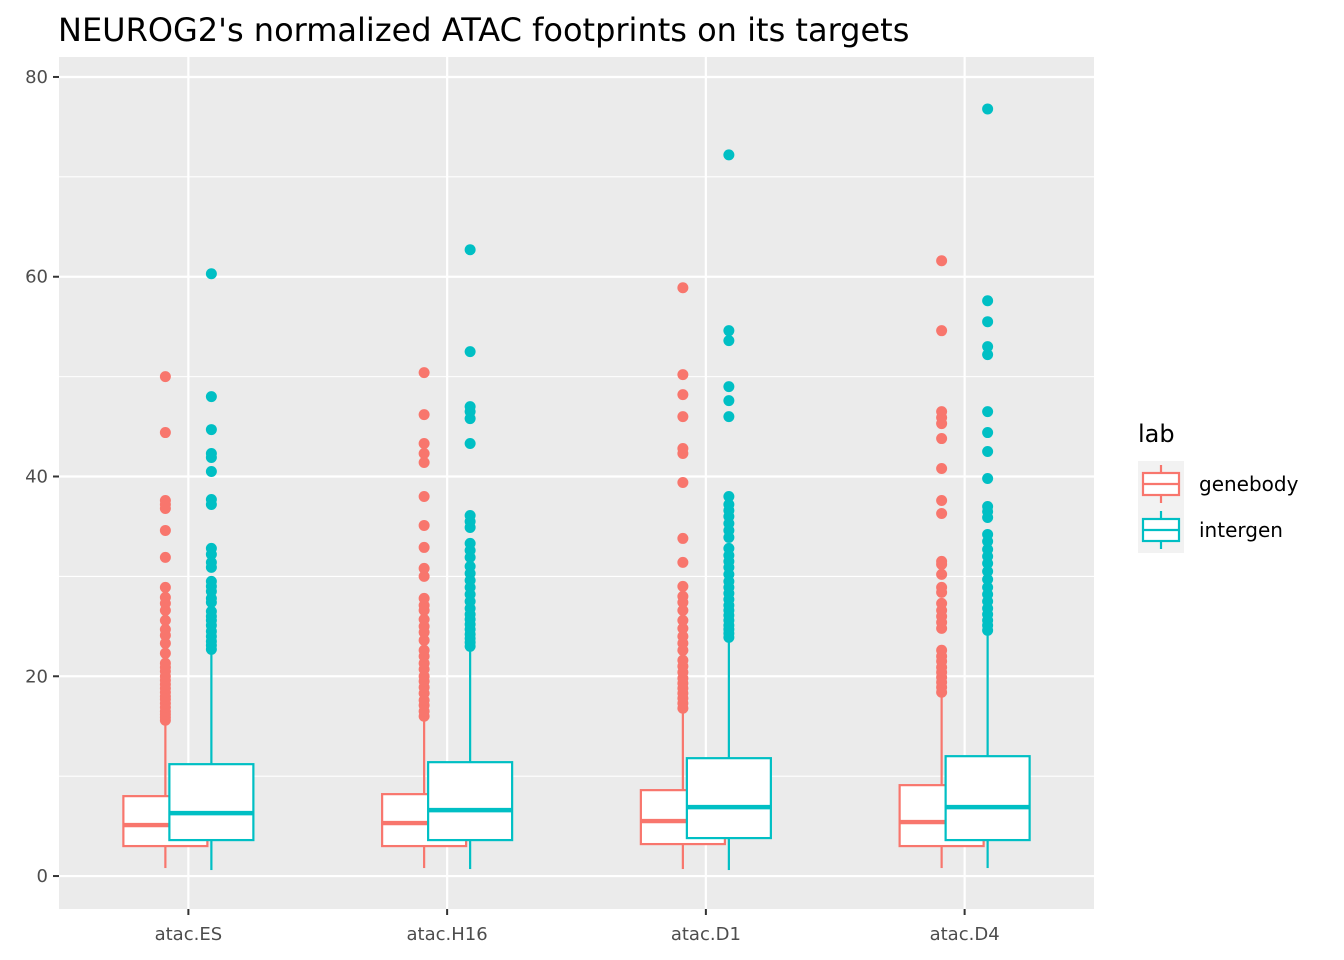  What do you see at coordinates (965, 934) in the screenshot?
I see `x-tick-label: atac.D4` at bounding box center [965, 934].